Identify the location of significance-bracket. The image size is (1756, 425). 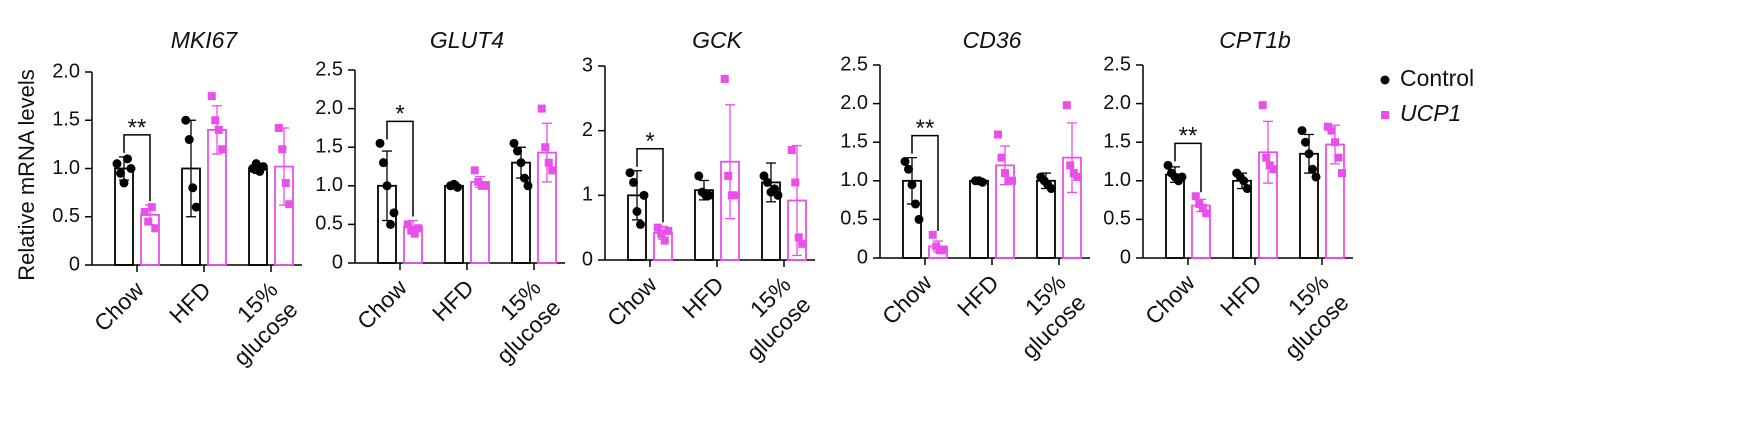
(925, 182).